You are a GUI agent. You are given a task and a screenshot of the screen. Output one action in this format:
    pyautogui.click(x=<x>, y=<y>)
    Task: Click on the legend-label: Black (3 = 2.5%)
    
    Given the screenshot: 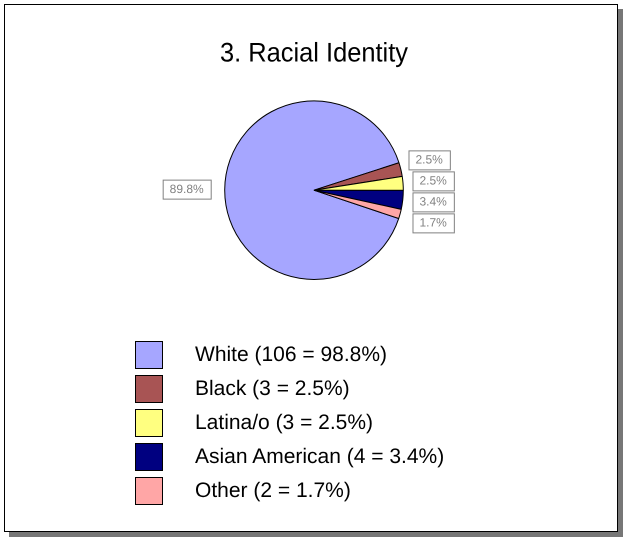 What is the action you would take?
    pyautogui.click(x=272, y=389)
    